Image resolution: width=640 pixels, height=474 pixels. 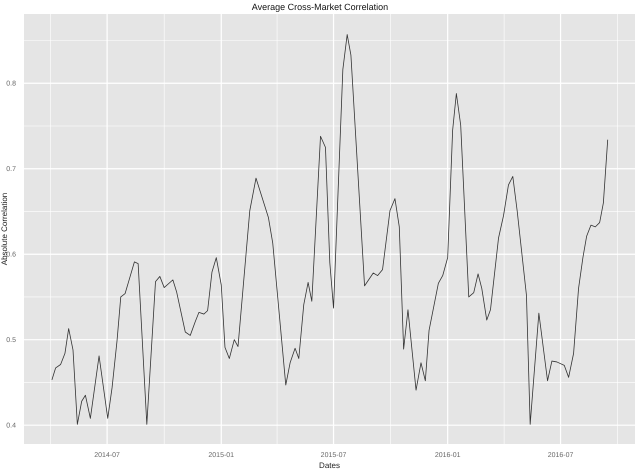 I want to click on chart-title: Average Cross-Market Correlation, so click(x=320, y=7).